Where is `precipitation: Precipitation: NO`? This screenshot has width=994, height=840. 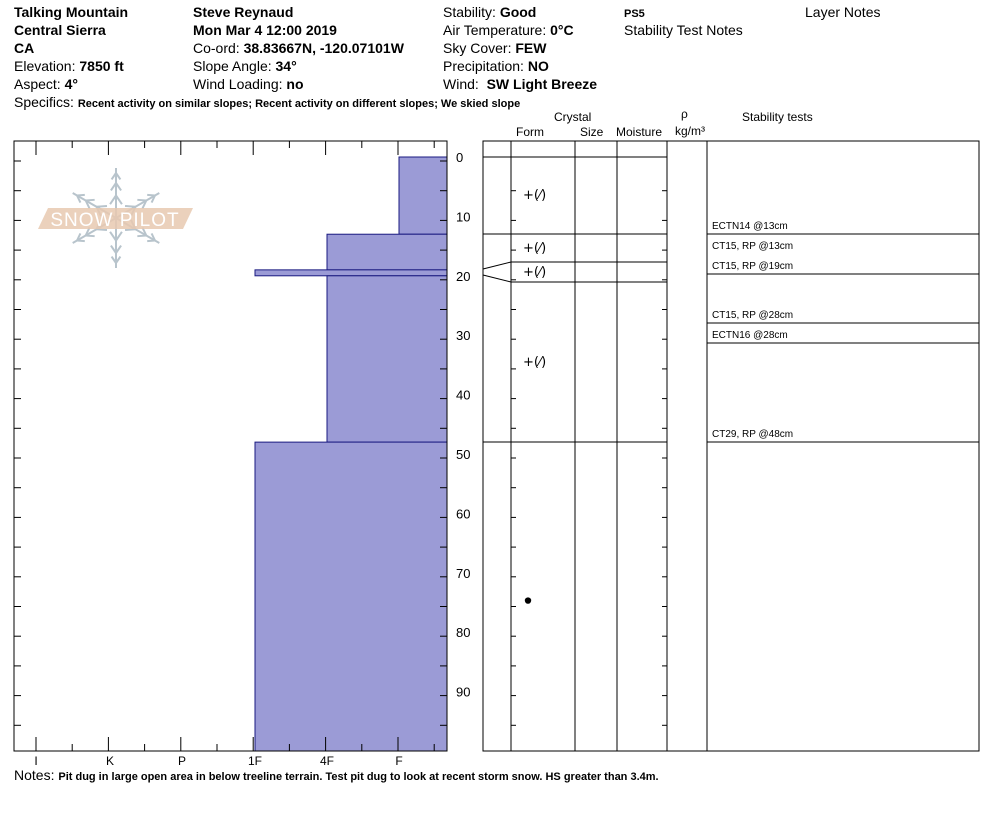 precipitation: Precipitation: NO is located at coordinates (496, 66).